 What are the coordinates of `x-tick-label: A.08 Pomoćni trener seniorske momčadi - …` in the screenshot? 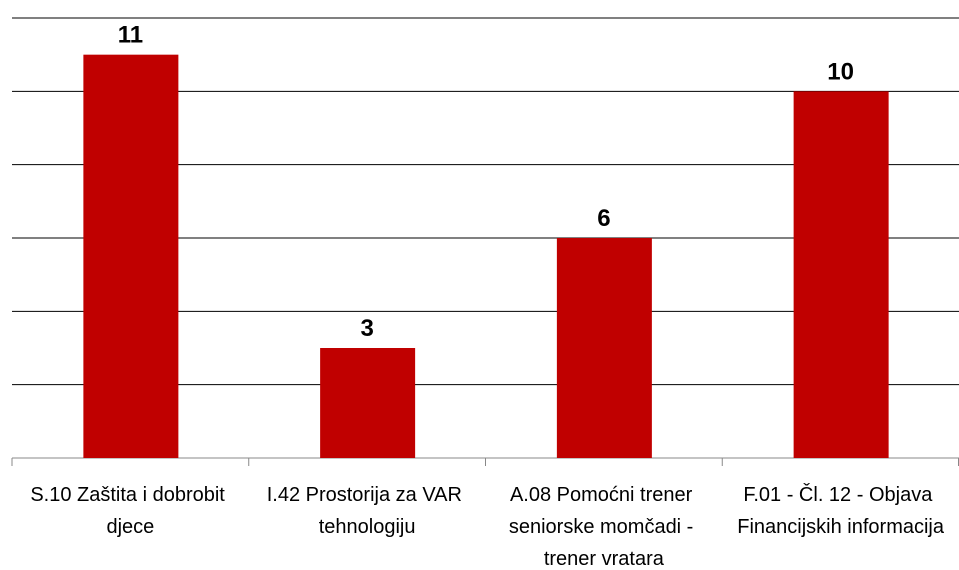 It's located at (604, 527).